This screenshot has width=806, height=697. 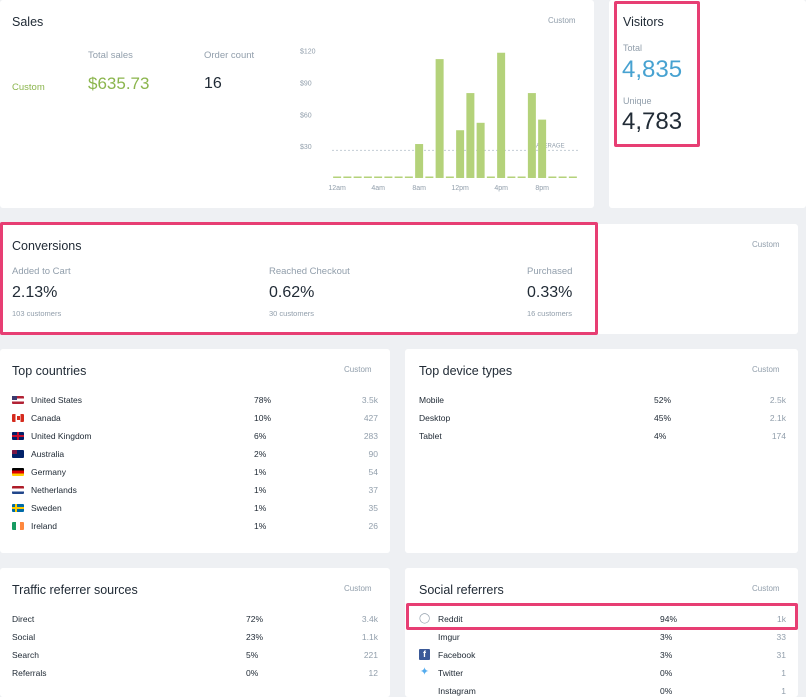 What do you see at coordinates (419, 188) in the screenshot?
I see `x-tick-label: 8am` at bounding box center [419, 188].